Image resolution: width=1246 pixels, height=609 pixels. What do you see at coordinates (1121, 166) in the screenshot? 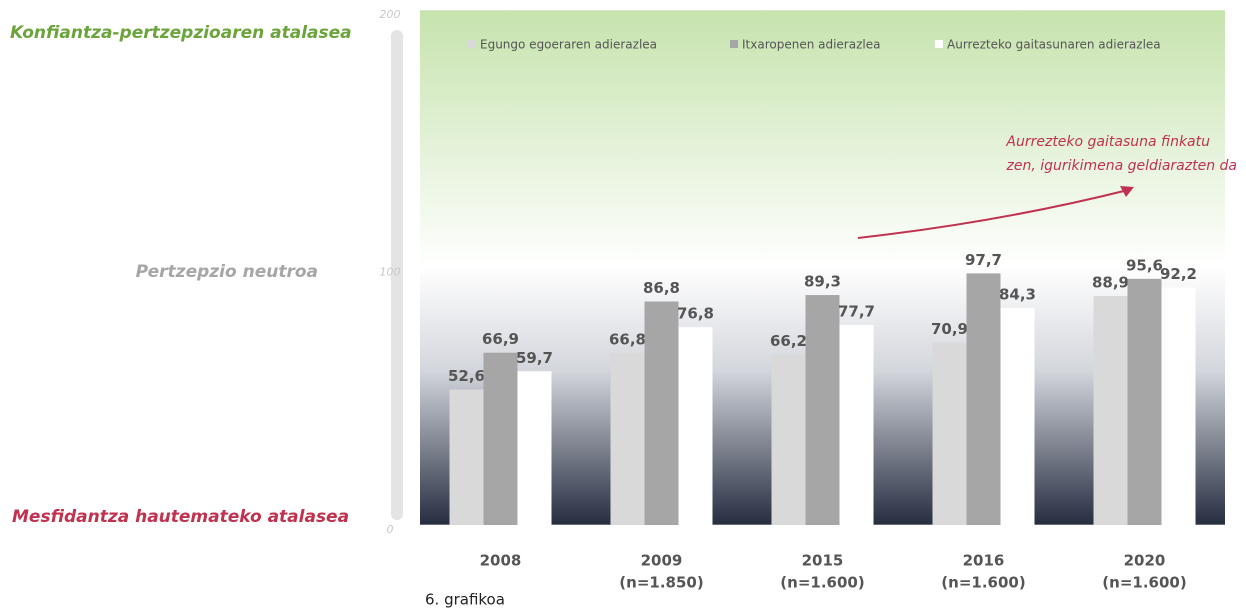
I see `annotation-line: zen, igurikimena geldiarazten da` at bounding box center [1121, 166].